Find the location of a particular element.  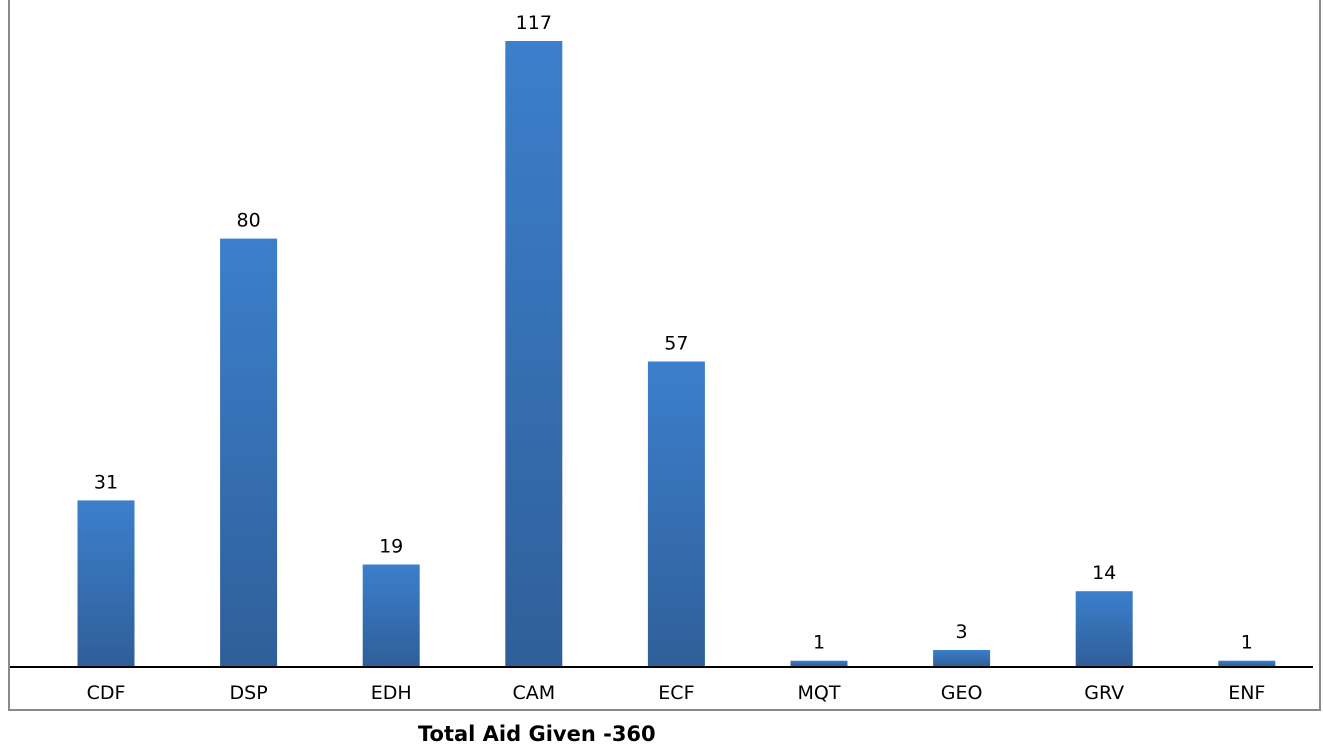

data-label-dsp: 80 is located at coordinates (249, 221).